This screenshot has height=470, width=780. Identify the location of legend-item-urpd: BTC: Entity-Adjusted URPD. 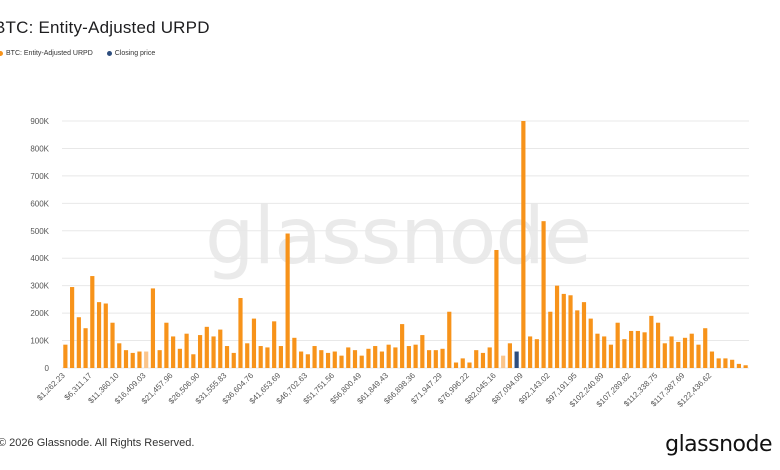
(46, 53).